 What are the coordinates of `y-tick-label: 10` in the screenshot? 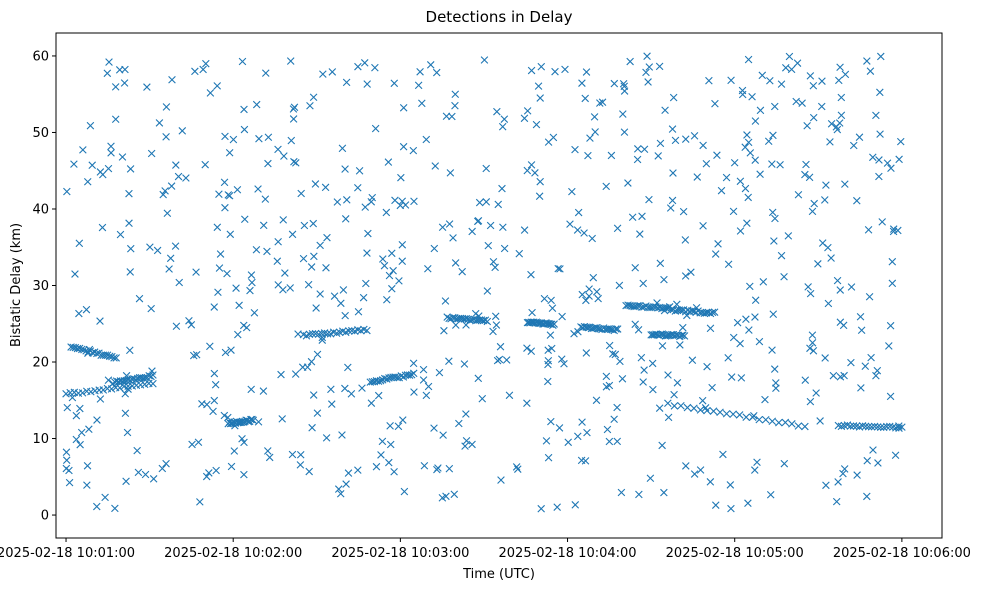 It's located at (40, 439).